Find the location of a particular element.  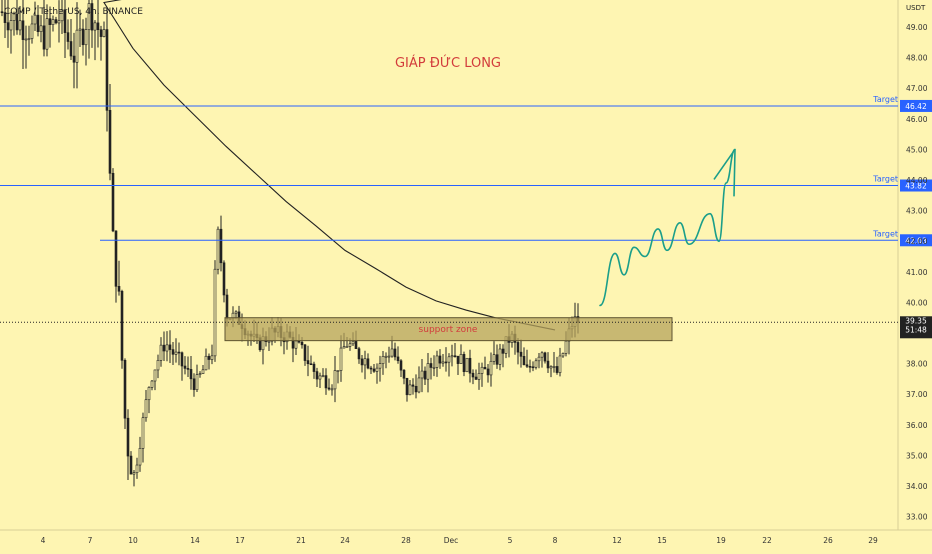

price-tick-label: 40.00 is located at coordinates (917, 302).